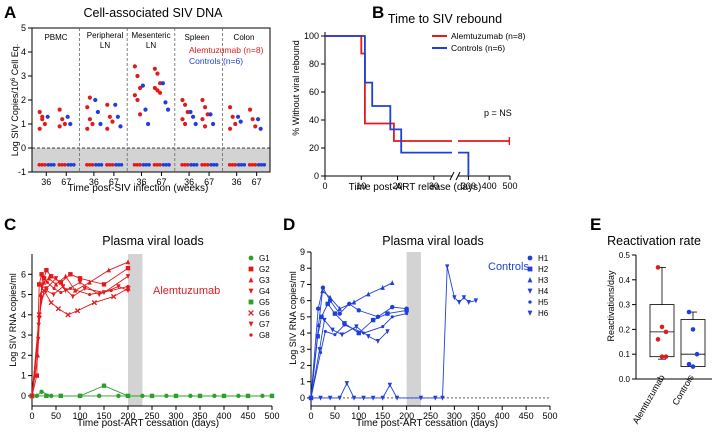 The height and width of the screenshot is (438, 716). Describe the element at coordinates (175, 416) in the screenshot. I see `x-tick-label: 300` at that location.